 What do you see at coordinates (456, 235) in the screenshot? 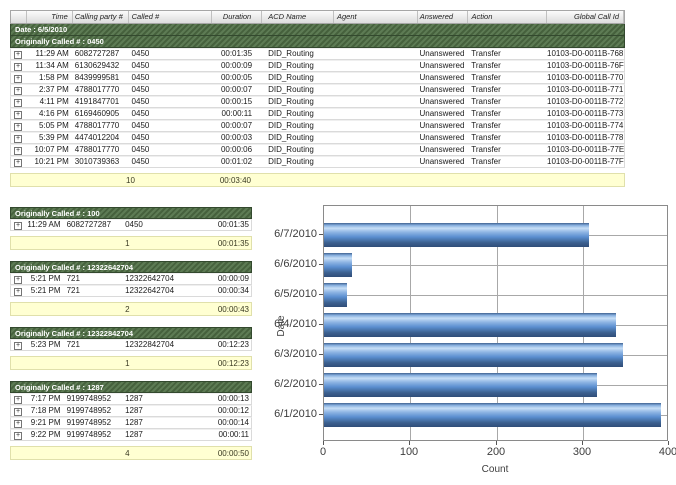
I see `bar-6-7-2010` at bounding box center [456, 235].